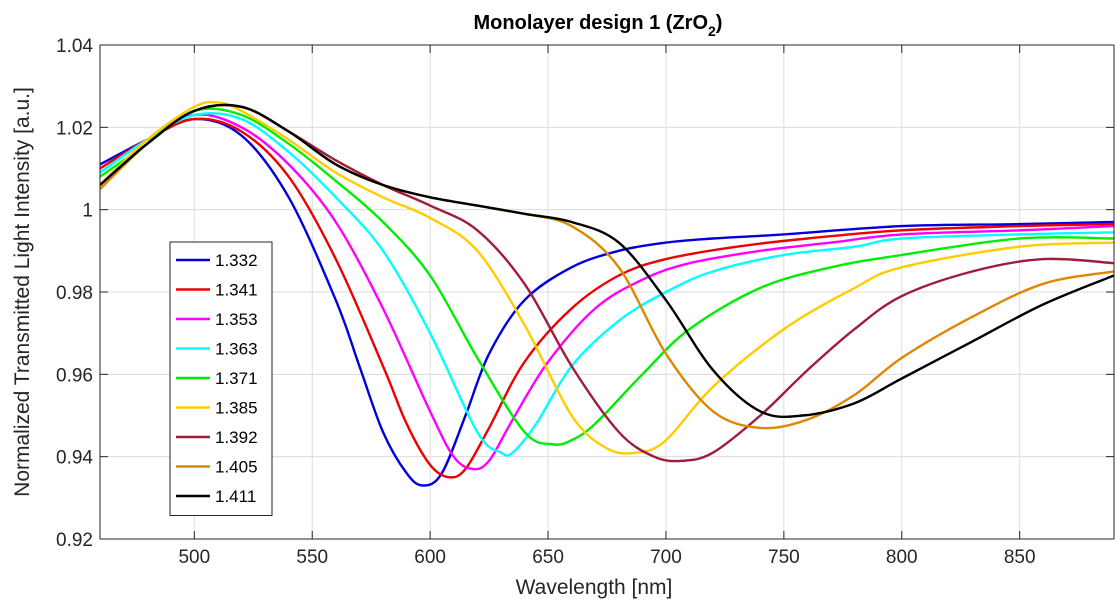 The height and width of the screenshot is (607, 1115). I want to click on x-tick-label: 750, so click(784, 557).